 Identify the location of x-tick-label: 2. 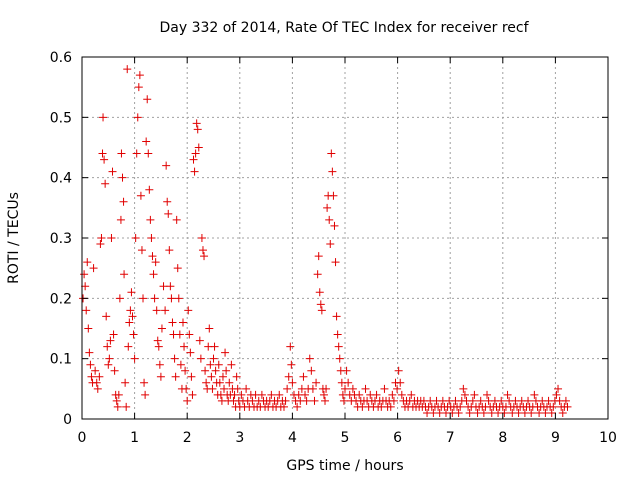
(187, 438).